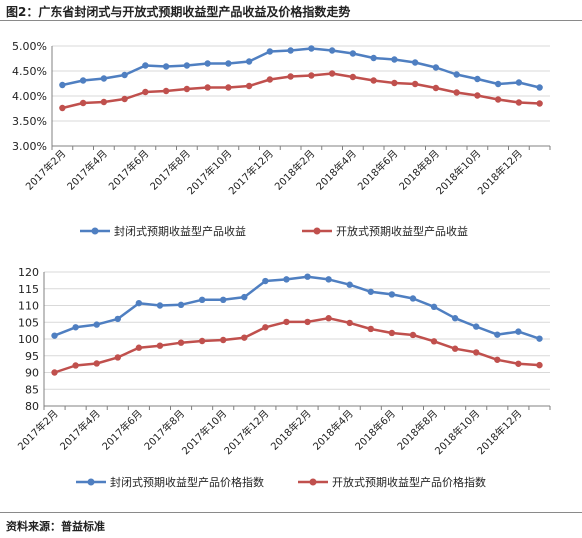 Image resolution: width=582 pixels, height=538 pixels. I want to click on legend-label: 封闭式预期收益型产品价格指数, so click(187, 482).